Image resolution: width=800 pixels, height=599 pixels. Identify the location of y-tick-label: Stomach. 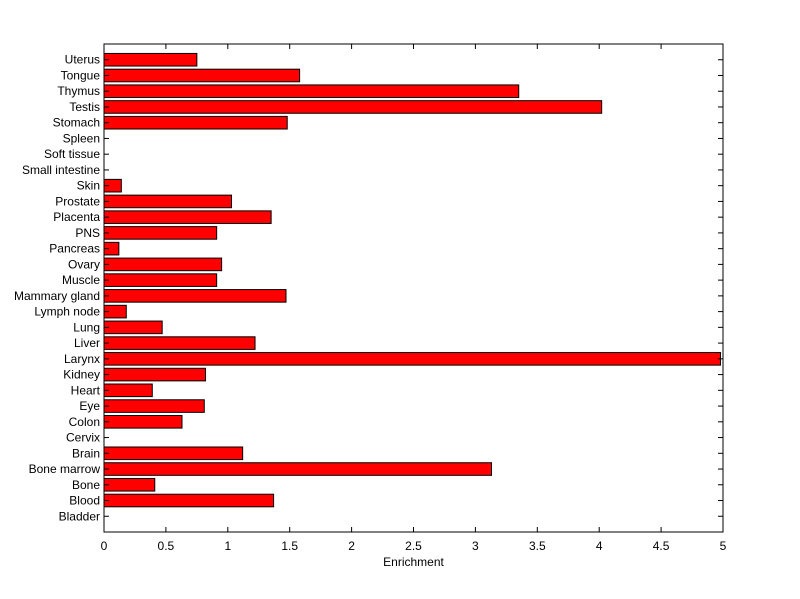
(76, 123).